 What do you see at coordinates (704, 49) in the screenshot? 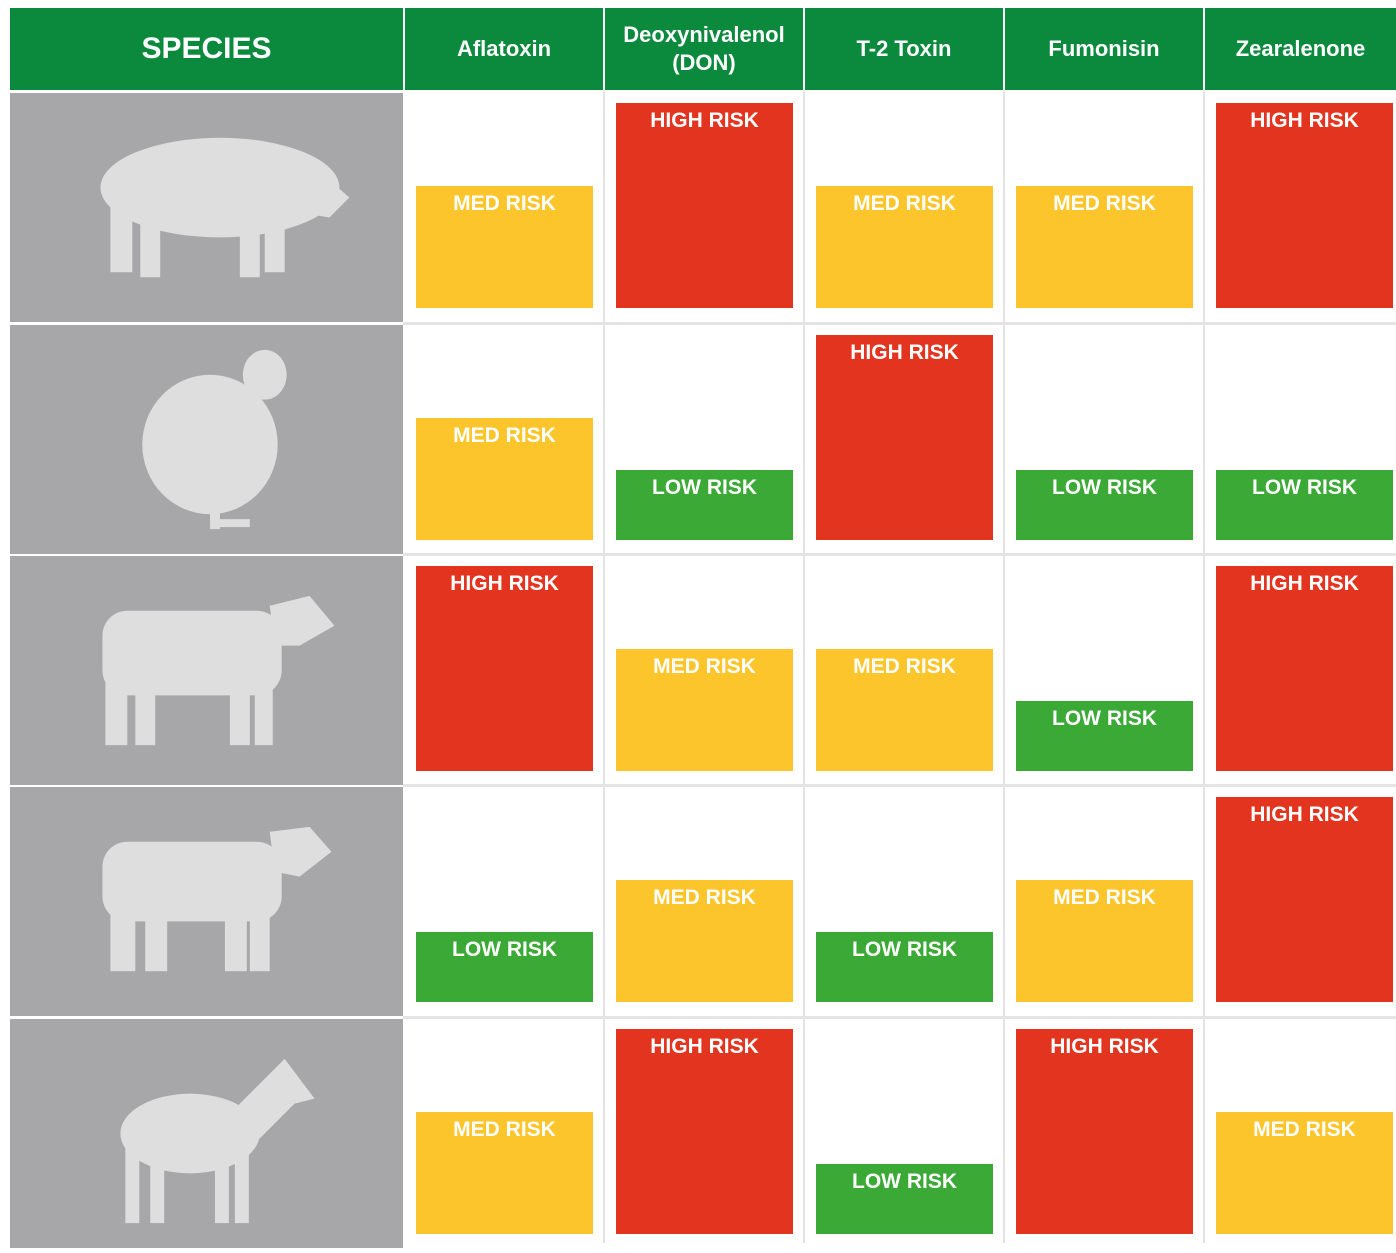
I see `column-header: Deoxynivalenol (DON)` at bounding box center [704, 49].